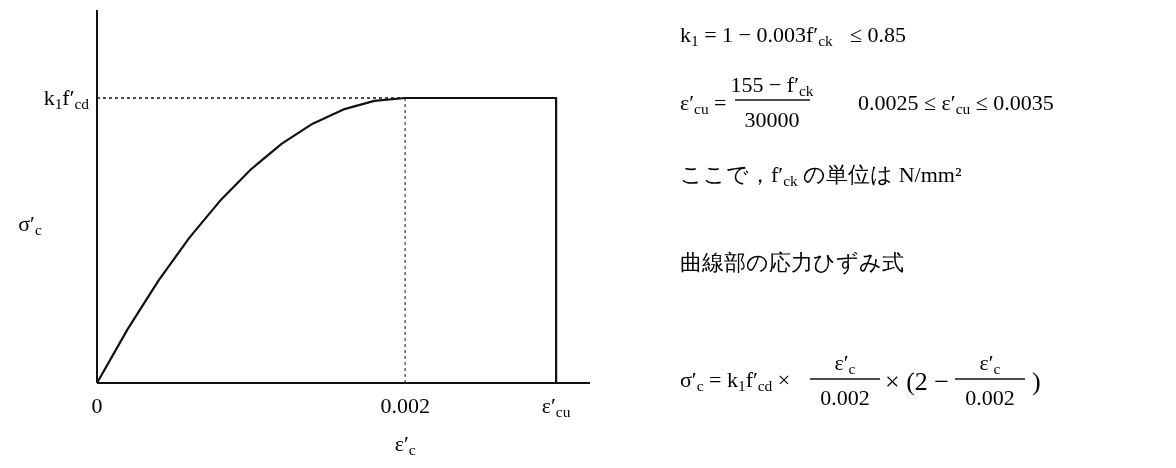 The width and height of the screenshot is (1176, 468). Describe the element at coordinates (792, 262) in the screenshot. I see `text: 曲線部の応力ひずみ式` at that location.